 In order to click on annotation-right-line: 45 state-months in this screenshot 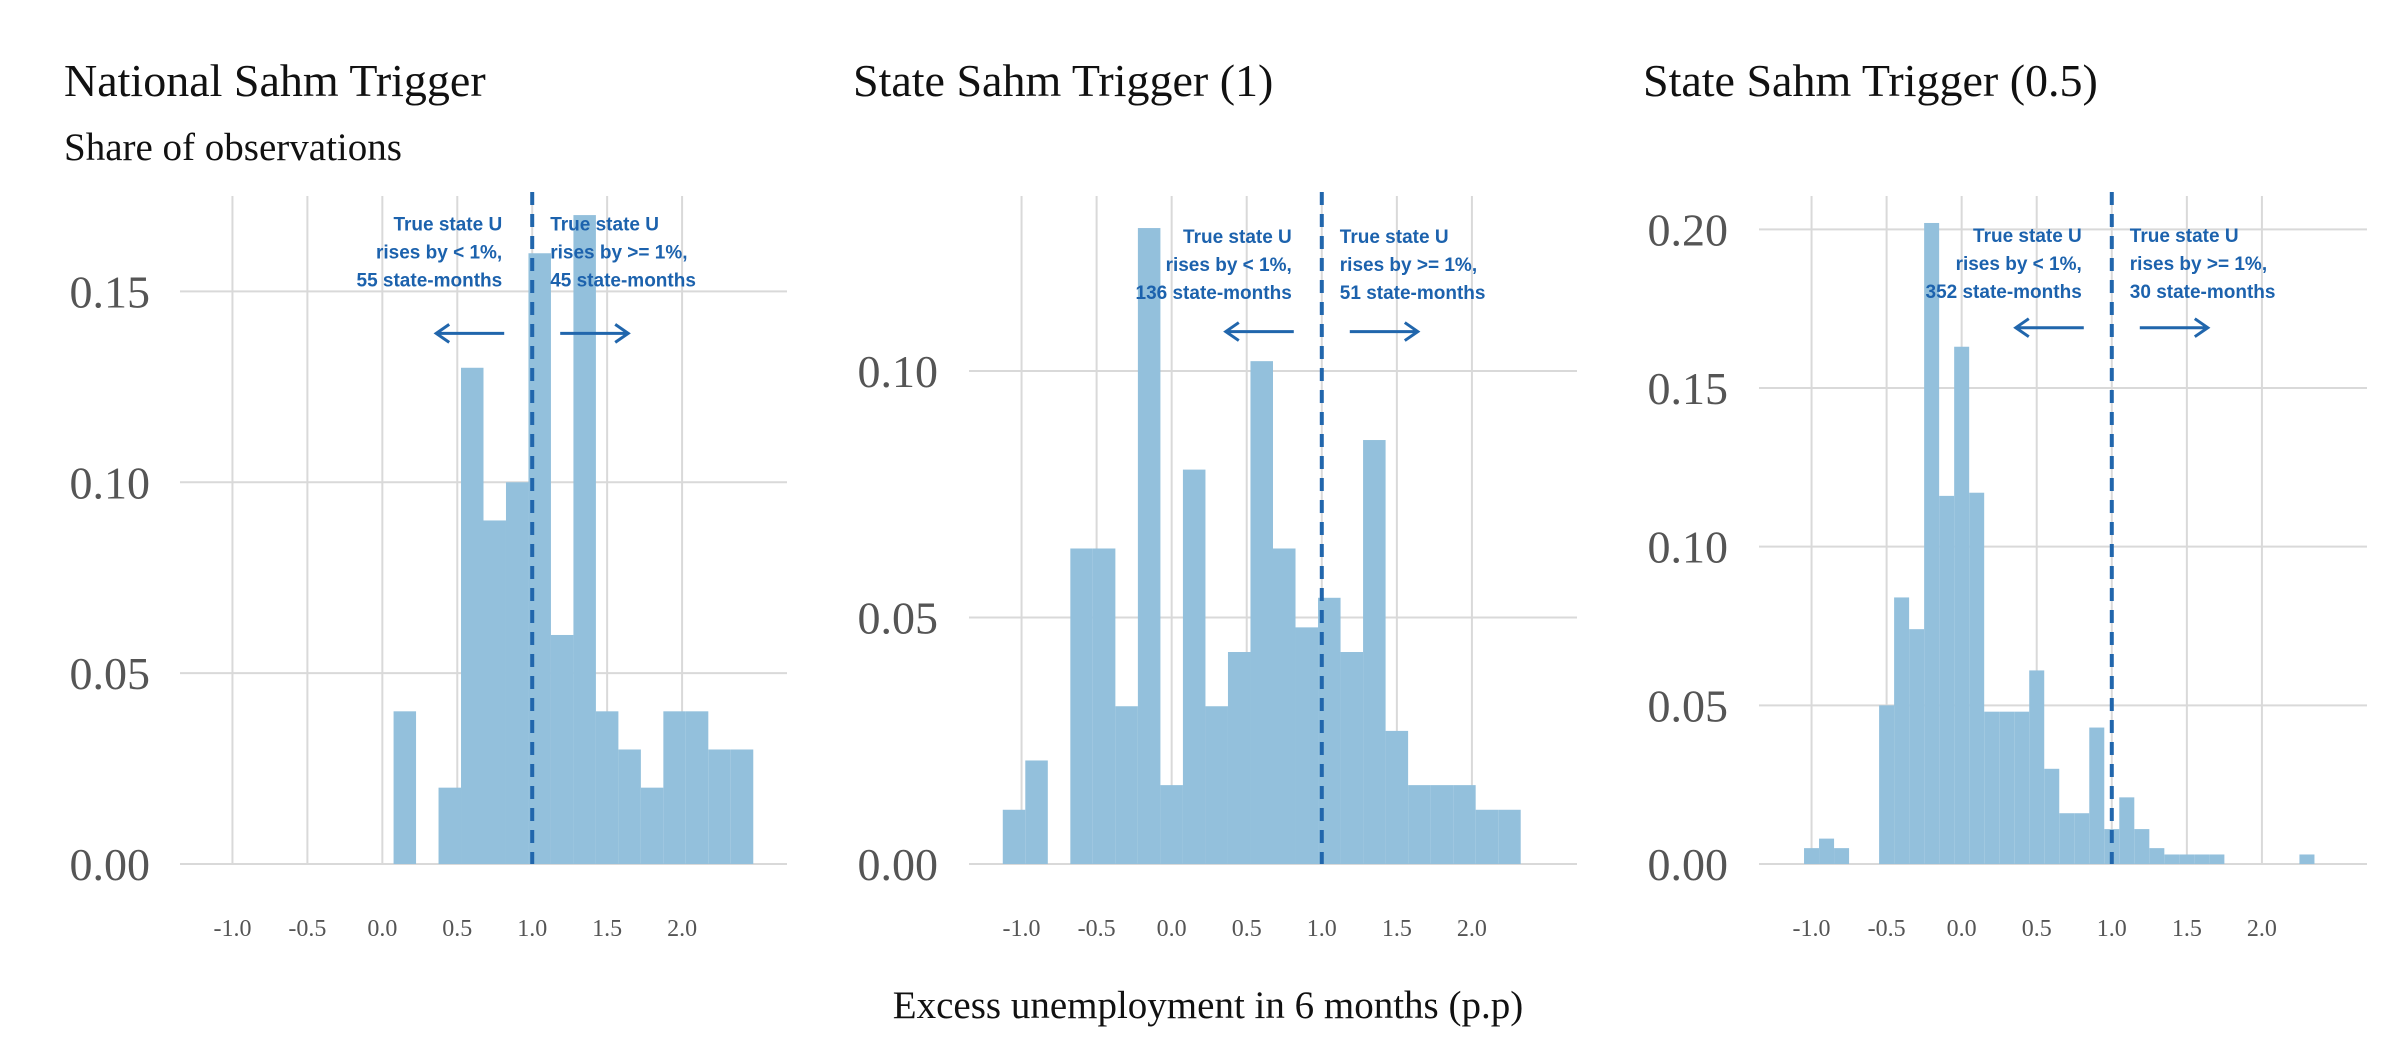, I will do `click(623, 280)`.